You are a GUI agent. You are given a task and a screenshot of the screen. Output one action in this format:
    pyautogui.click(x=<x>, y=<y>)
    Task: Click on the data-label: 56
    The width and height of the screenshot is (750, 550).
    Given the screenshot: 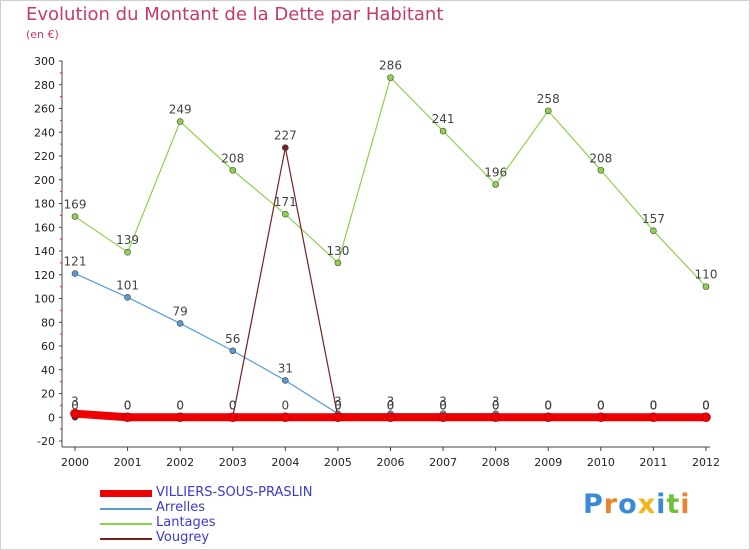 What is the action you would take?
    pyautogui.click(x=232, y=339)
    